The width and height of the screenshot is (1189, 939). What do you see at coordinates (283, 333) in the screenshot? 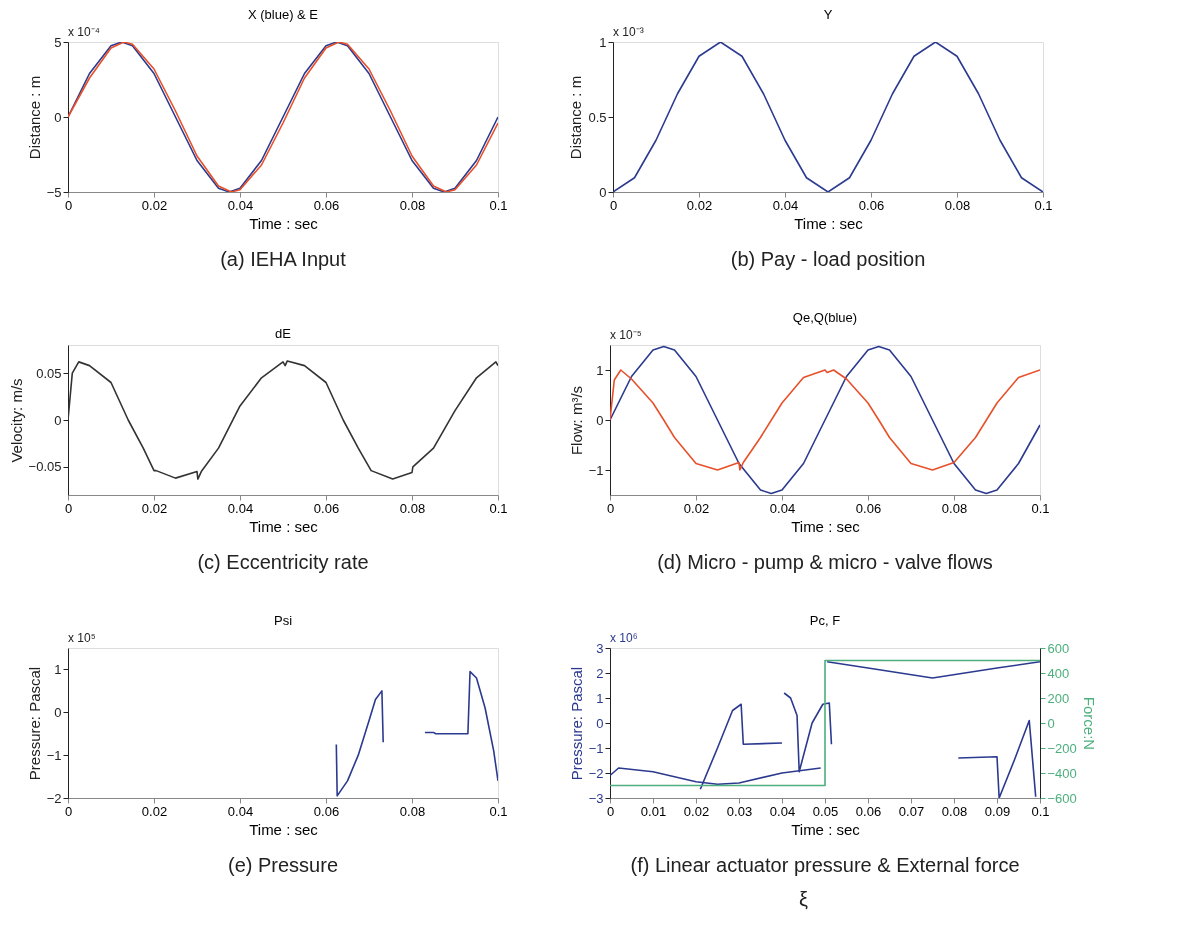
I see `chart-title: dE` at bounding box center [283, 333].